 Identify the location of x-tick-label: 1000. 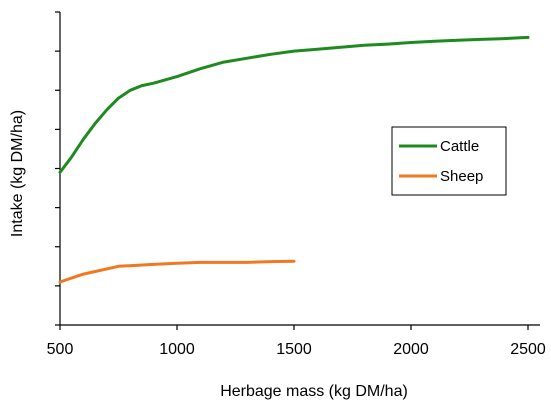
(177, 349).